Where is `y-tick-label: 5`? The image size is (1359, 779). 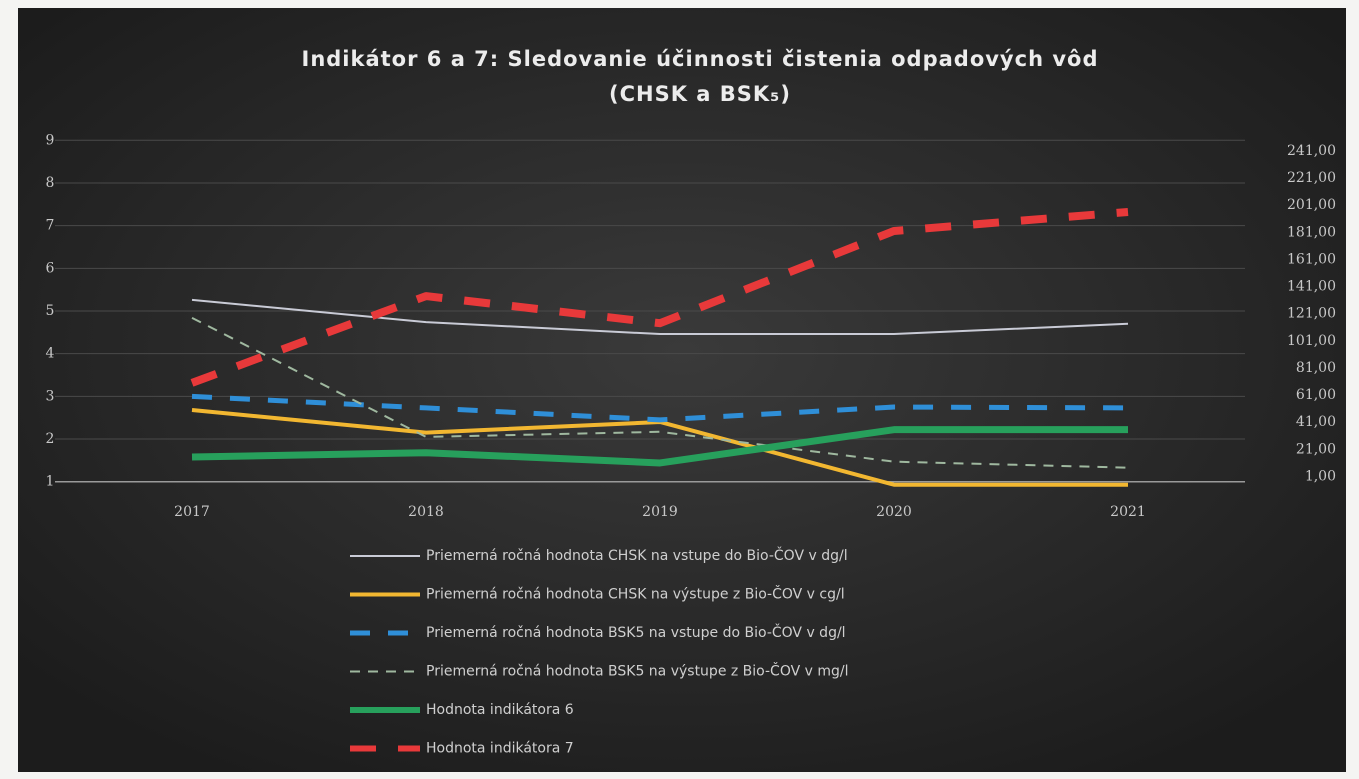
y-tick-label: 5 is located at coordinates (50, 311).